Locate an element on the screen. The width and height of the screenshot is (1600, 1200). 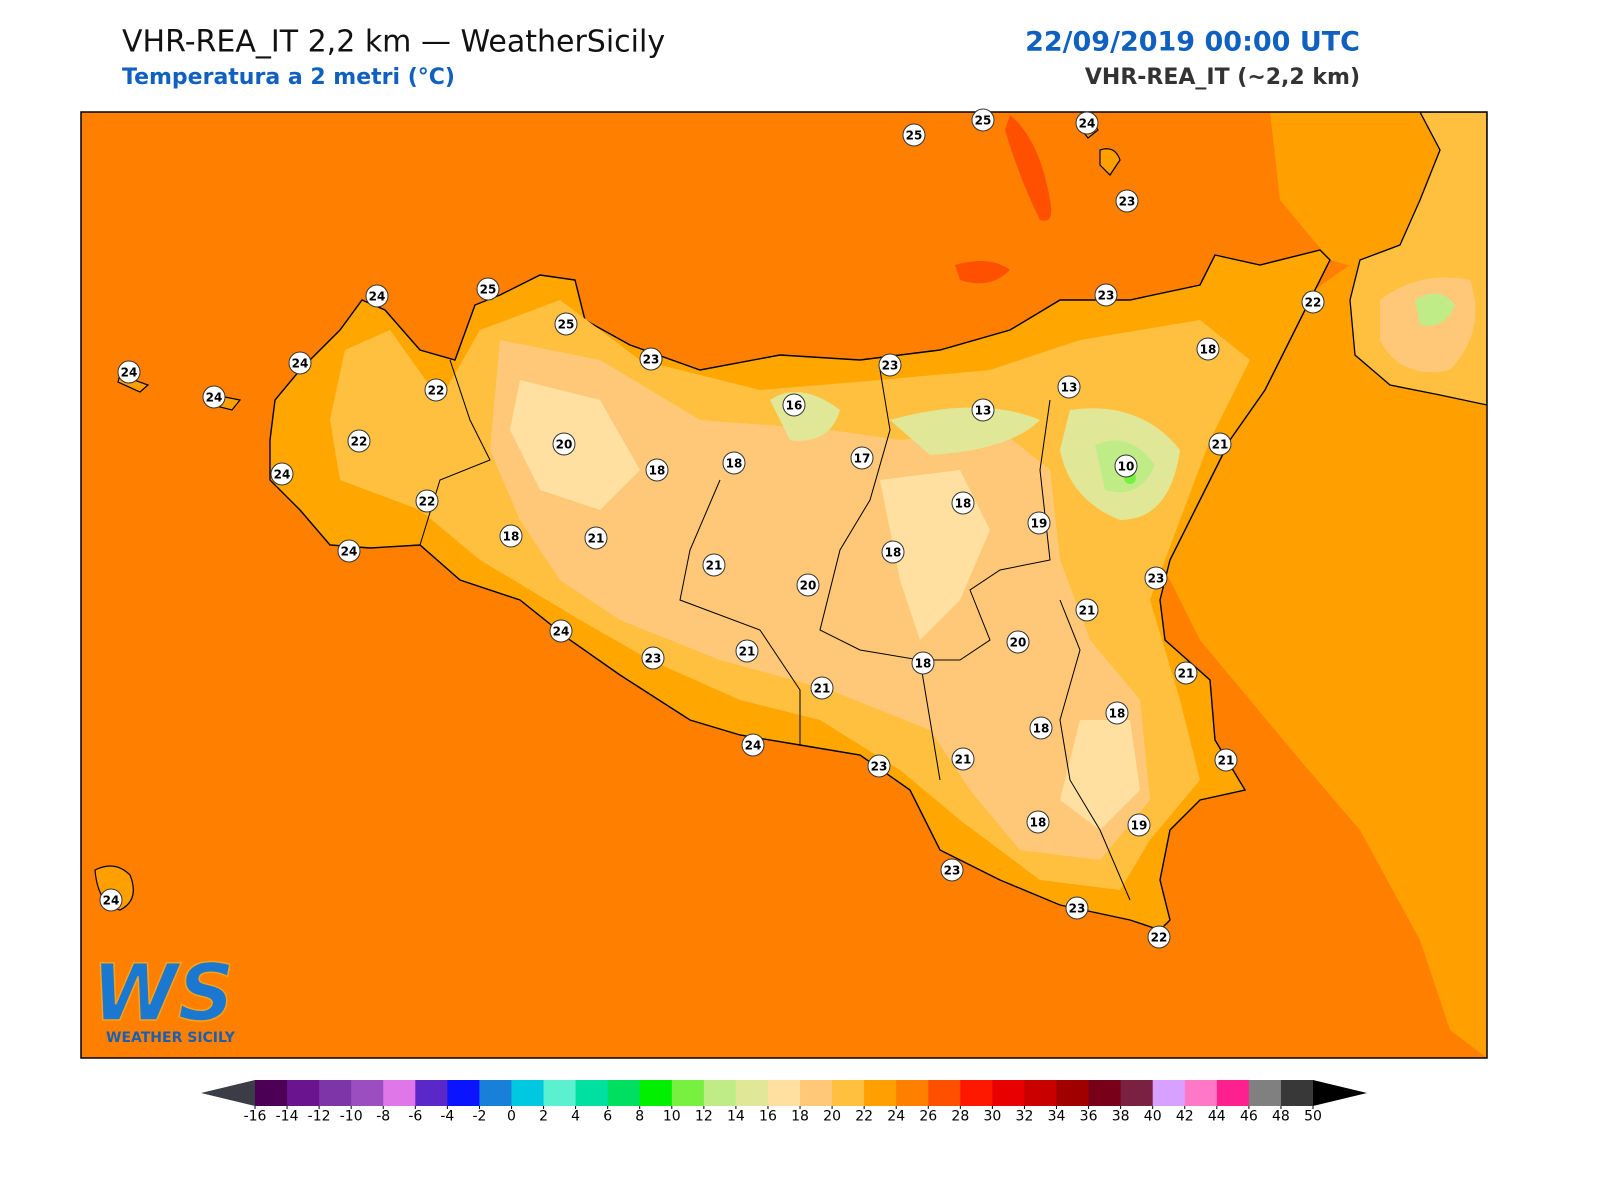
colorbar-tick-label: 14 is located at coordinates (736, 1117).